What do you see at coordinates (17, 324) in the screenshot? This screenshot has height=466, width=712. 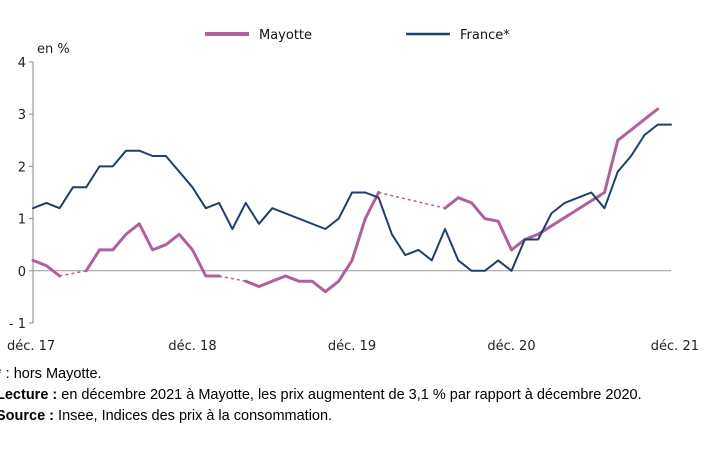 I see `y-tick-label: - 1` at bounding box center [17, 324].